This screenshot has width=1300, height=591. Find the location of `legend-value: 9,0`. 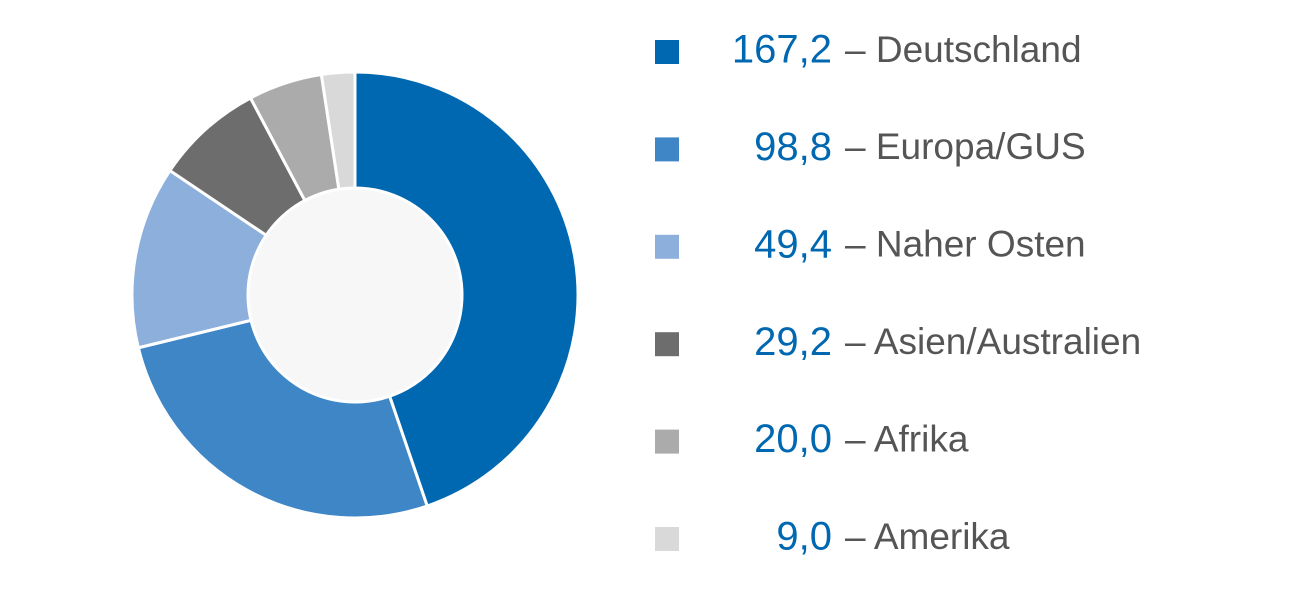

legend-value: 9,0 is located at coordinates (804, 537).